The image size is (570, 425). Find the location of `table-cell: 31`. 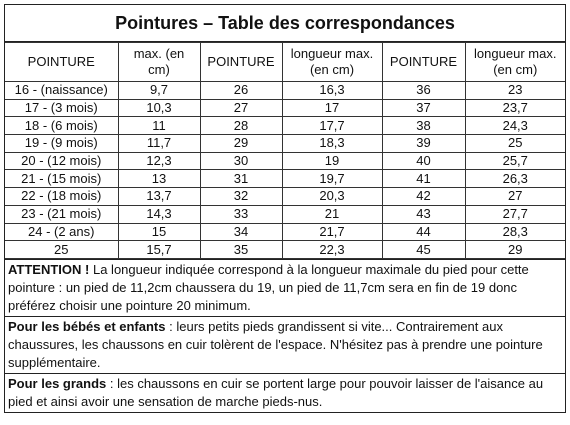

table-cell: 31 is located at coordinates (241, 179).